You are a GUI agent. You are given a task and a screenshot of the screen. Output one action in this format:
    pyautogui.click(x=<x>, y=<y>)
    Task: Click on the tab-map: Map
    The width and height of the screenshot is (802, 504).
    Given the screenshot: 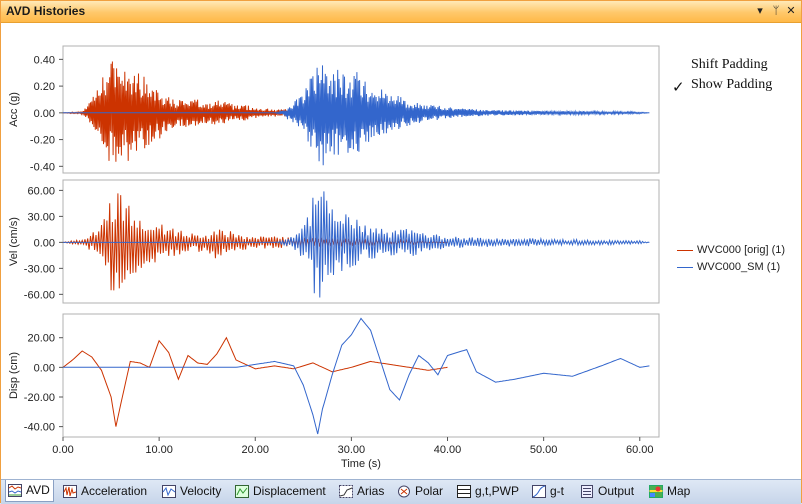 What is the action you would take?
    pyautogui.click(x=670, y=491)
    